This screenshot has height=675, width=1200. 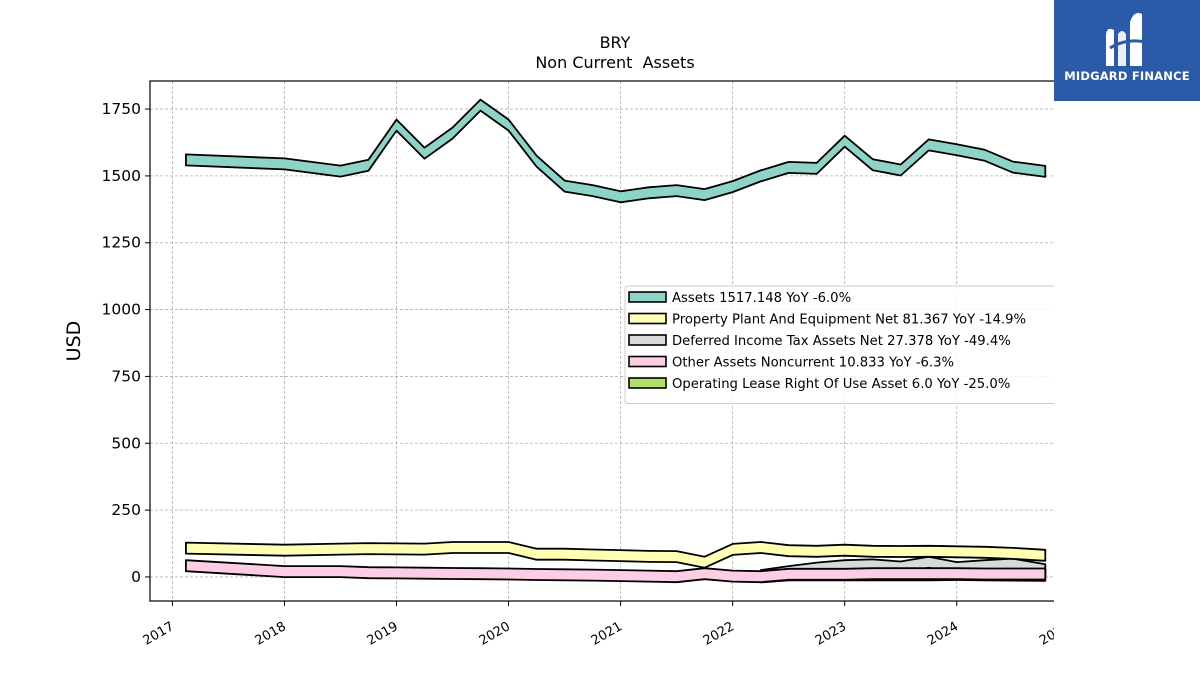 What do you see at coordinates (761, 298) in the screenshot?
I see `legend-label: Assets 1517.148 YoY -6.0%` at bounding box center [761, 298].